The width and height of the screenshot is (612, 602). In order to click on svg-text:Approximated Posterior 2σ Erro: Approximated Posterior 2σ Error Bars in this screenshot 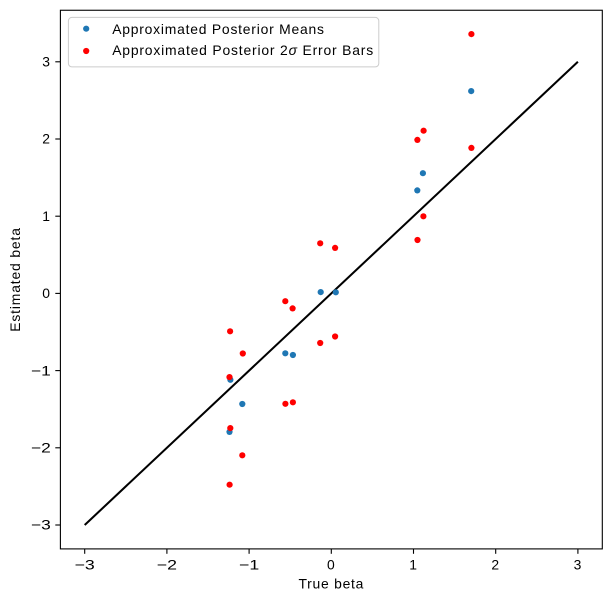, I will do `click(243, 50)`.